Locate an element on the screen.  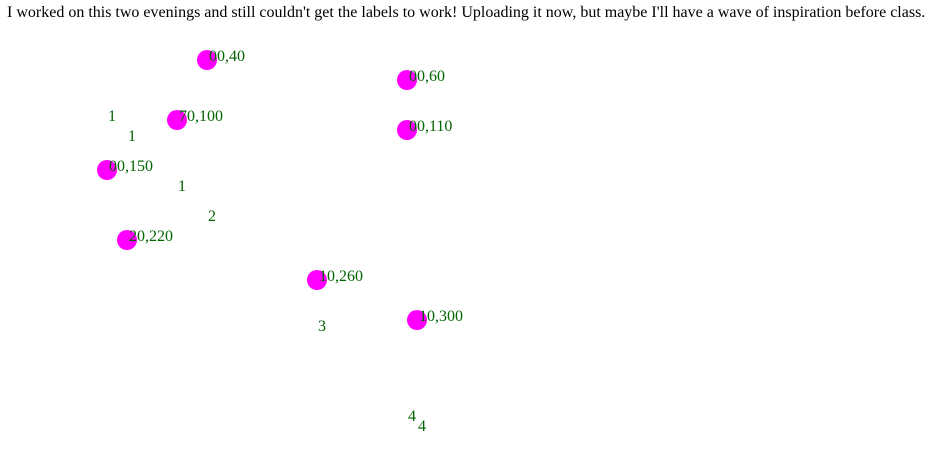
point-label-6: 10,260 is located at coordinates (341, 276).